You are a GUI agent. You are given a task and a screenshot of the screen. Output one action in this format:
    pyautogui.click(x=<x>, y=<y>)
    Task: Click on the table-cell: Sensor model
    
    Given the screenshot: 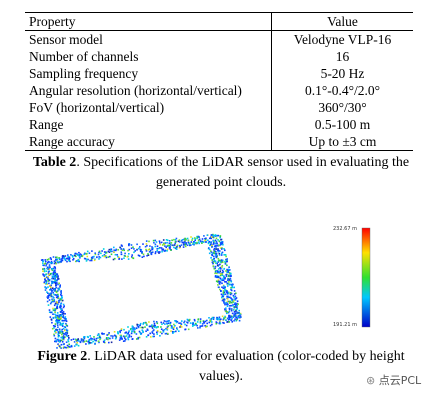 What is the action you would take?
    pyautogui.click(x=148, y=39)
    